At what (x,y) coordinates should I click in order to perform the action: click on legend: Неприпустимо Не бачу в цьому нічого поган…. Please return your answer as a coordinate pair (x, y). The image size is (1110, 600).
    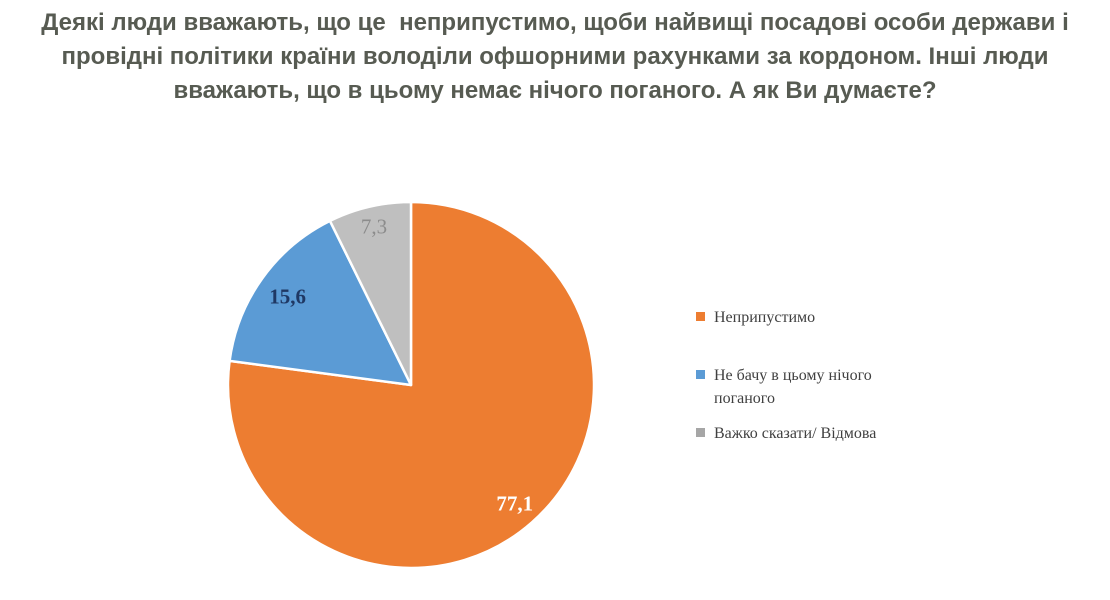
    Looking at the image, I should click on (831, 396).